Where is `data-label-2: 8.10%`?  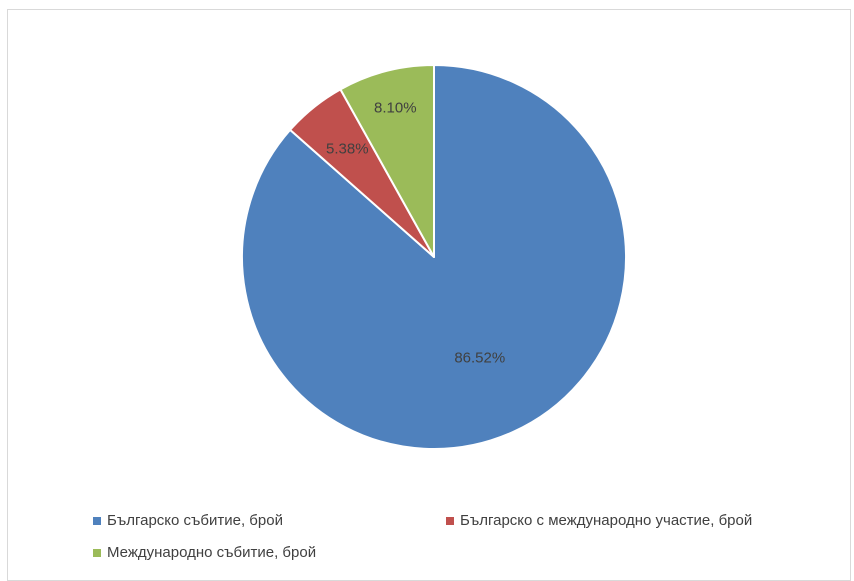
data-label-2: 8.10% is located at coordinates (395, 107).